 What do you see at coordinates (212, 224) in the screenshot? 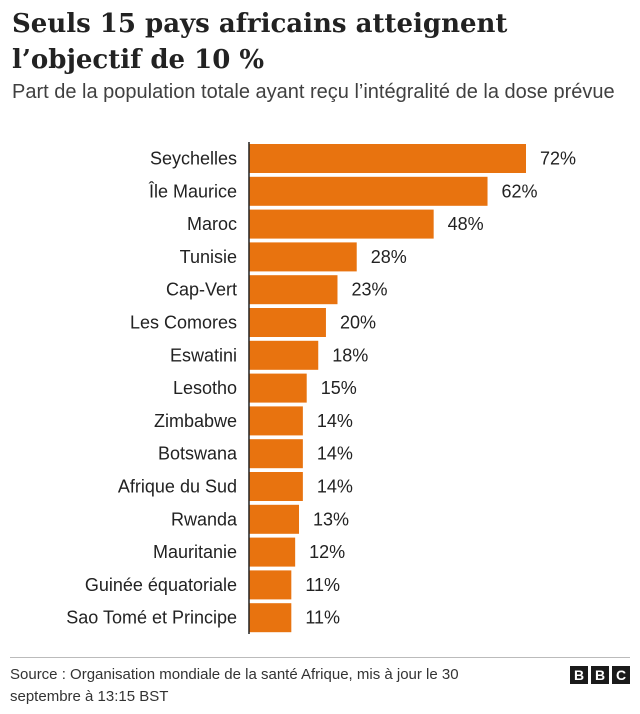
I see `category-label: Maroc` at bounding box center [212, 224].